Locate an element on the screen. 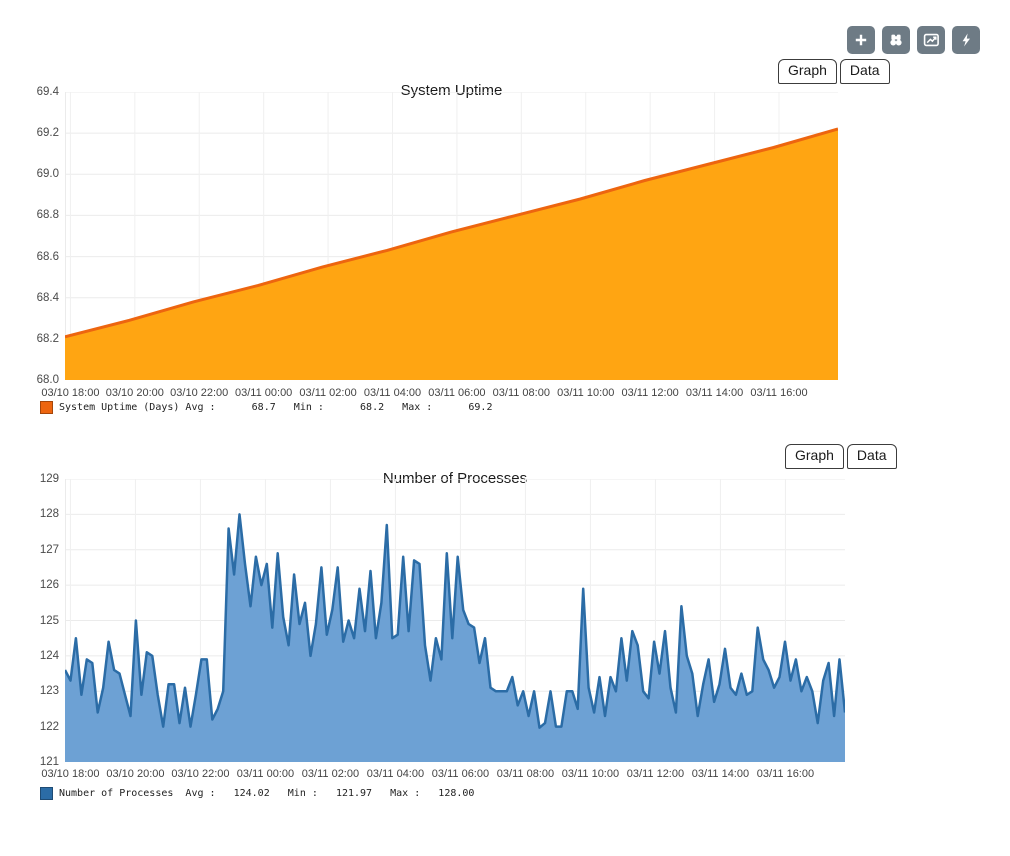 Image resolution: width=1010 pixels, height=856 pixels. binoculars-icon is located at coordinates (896, 40).